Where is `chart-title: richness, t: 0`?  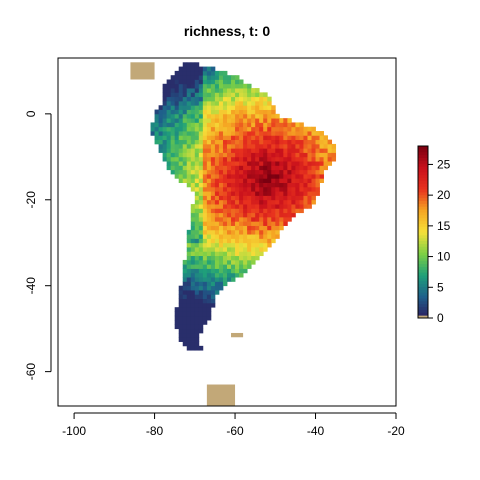
chart-title: richness, t: 0 is located at coordinates (227, 31).